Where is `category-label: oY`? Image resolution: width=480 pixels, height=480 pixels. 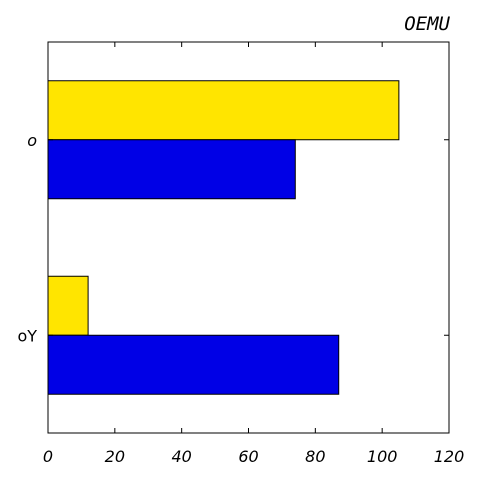 category-label: oY is located at coordinates (27, 335).